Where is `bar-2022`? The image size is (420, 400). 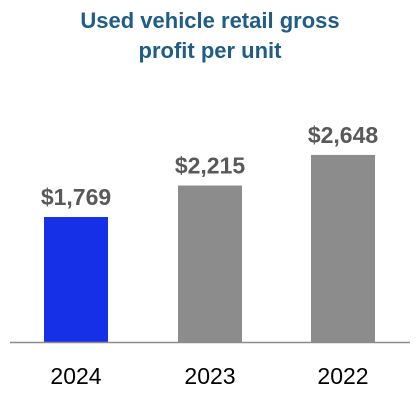 bar-2022 is located at coordinates (343, 248).